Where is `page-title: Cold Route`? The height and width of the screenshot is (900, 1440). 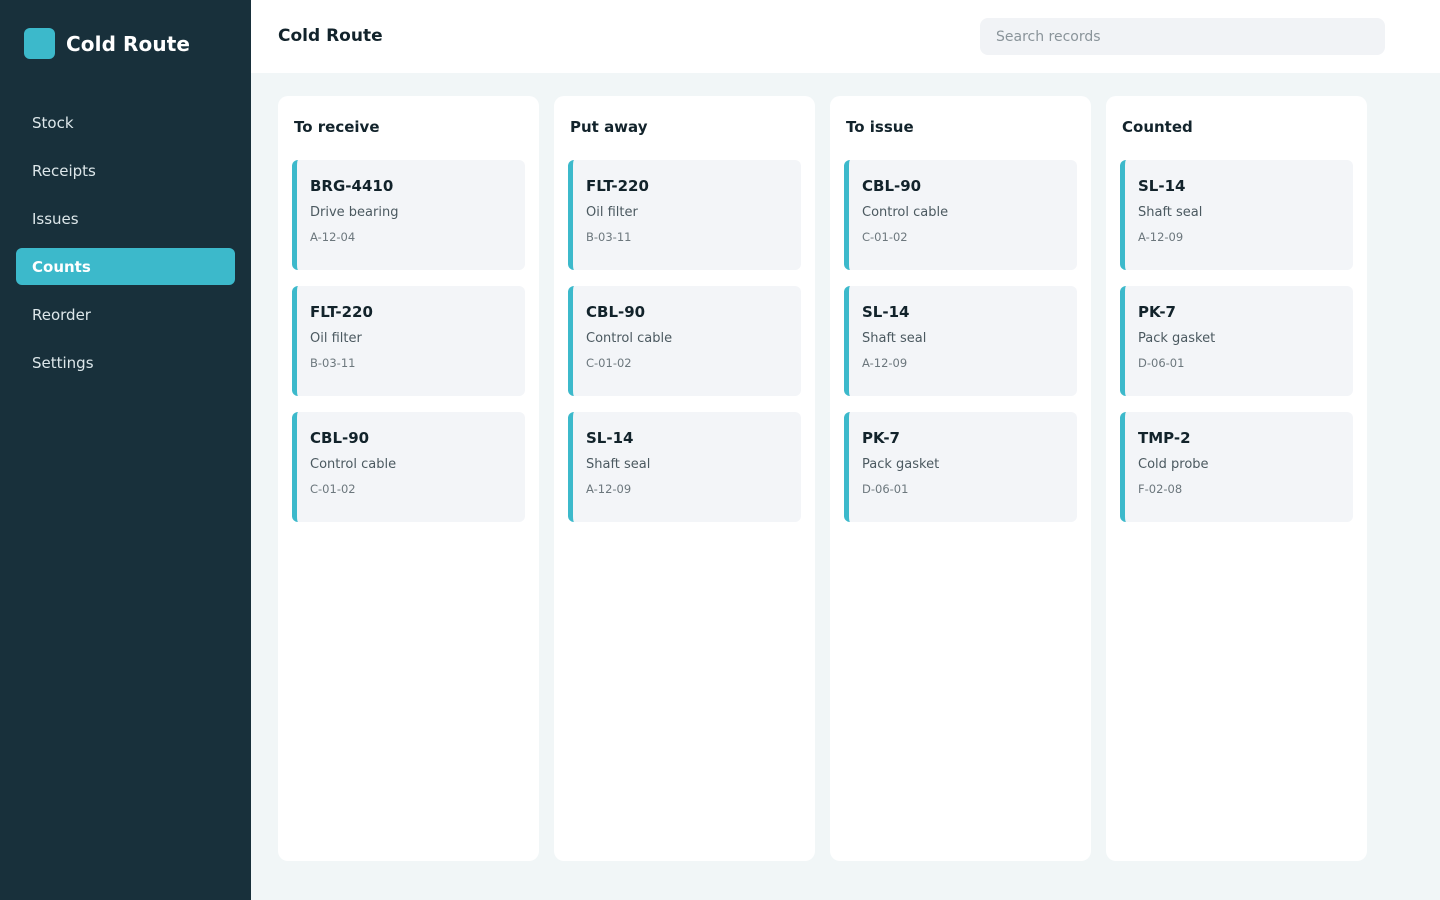 page-title: Cold Route is located at coordinates (330, 36).